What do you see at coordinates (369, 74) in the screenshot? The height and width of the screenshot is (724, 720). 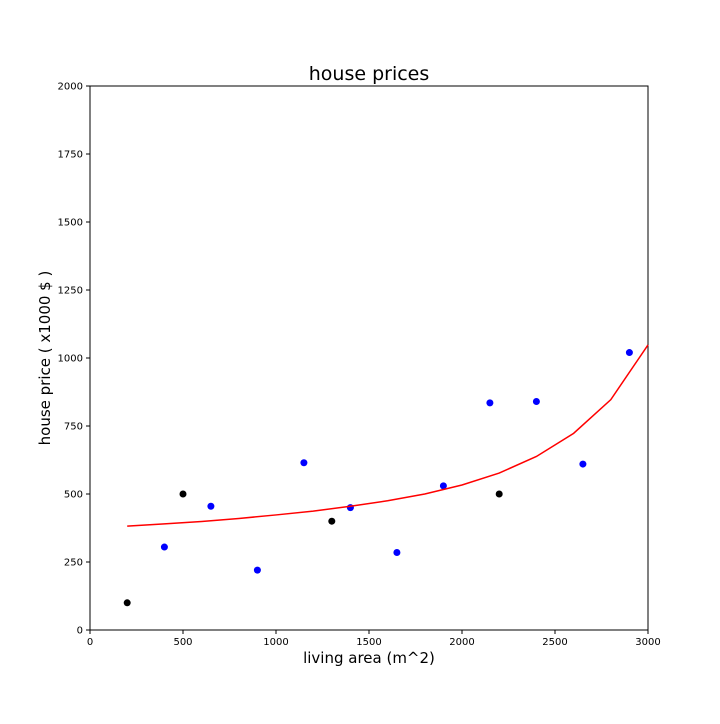 I see `chart-title: house prices` at bounding box center [369, 74].